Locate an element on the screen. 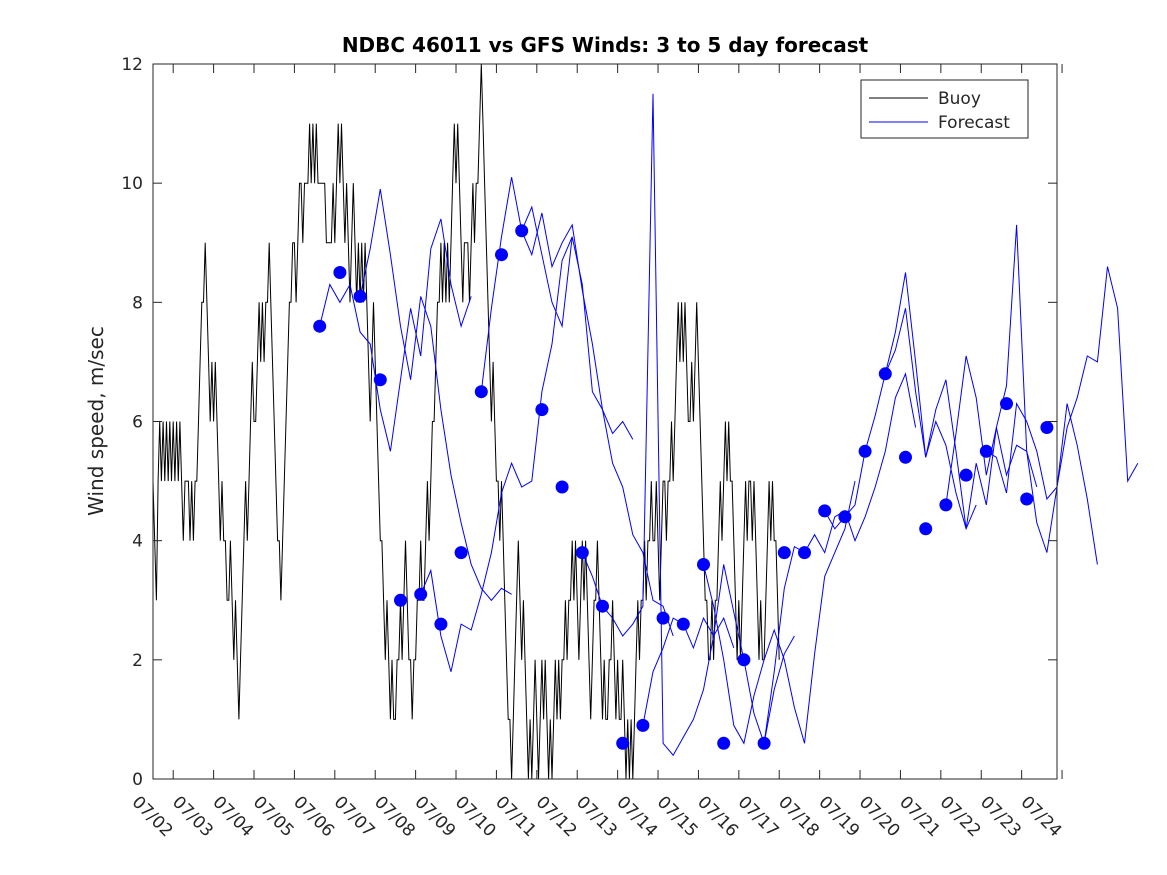 This screenshot has height=875, width=1167. y-tick-label: 4 is located at coordinates (137, 542).